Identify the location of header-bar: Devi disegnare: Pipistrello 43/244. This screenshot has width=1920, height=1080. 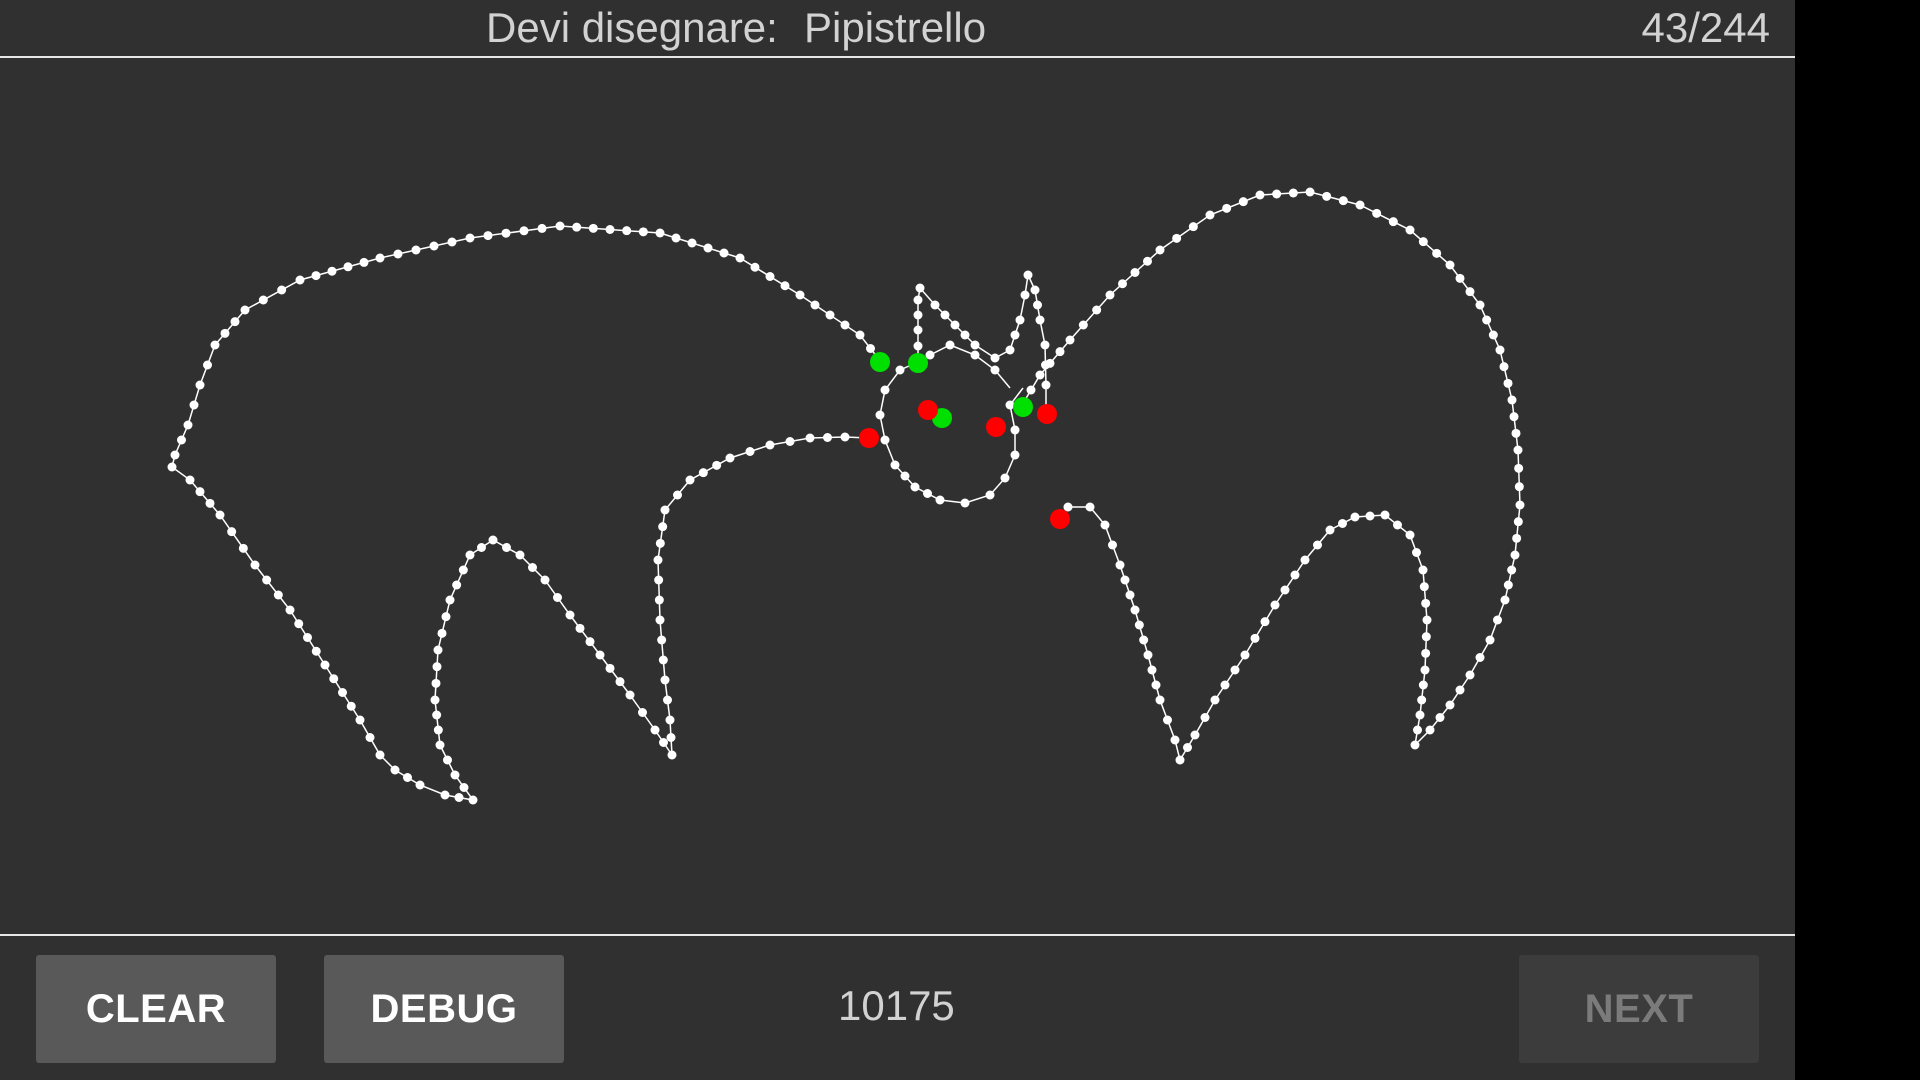
(897, 29).